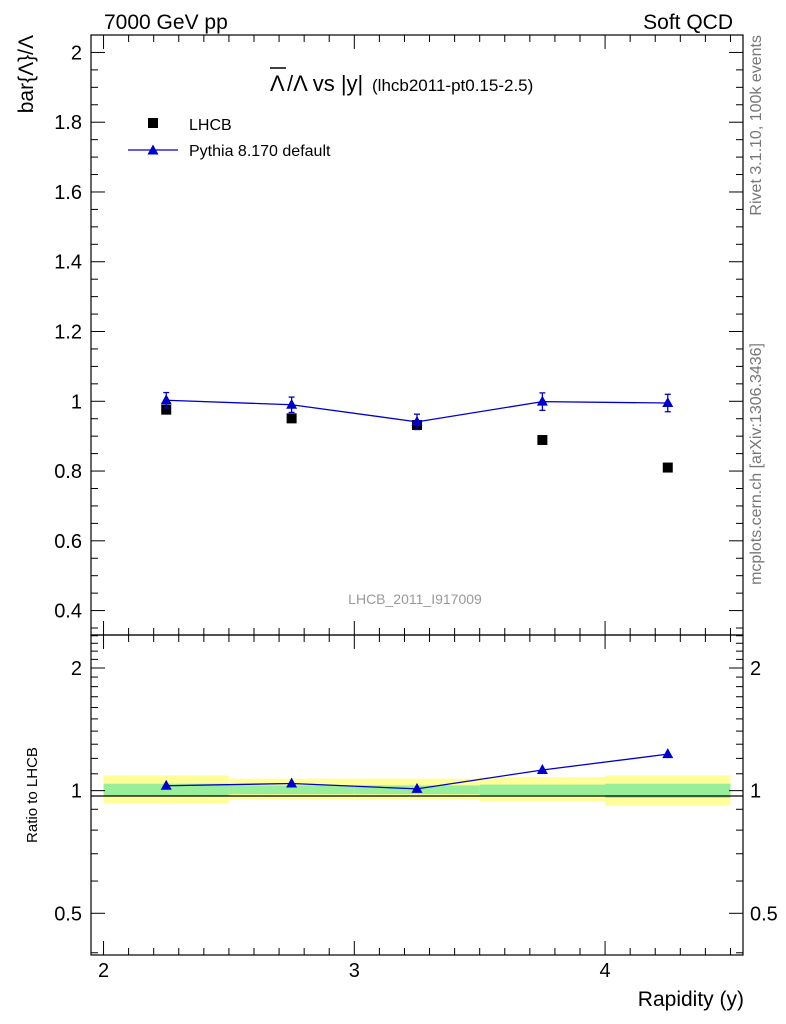 This screenshot has width=786, height=1024. I want to click on legend-label-mc: Pythia 8.170 default, so click(260, 151).